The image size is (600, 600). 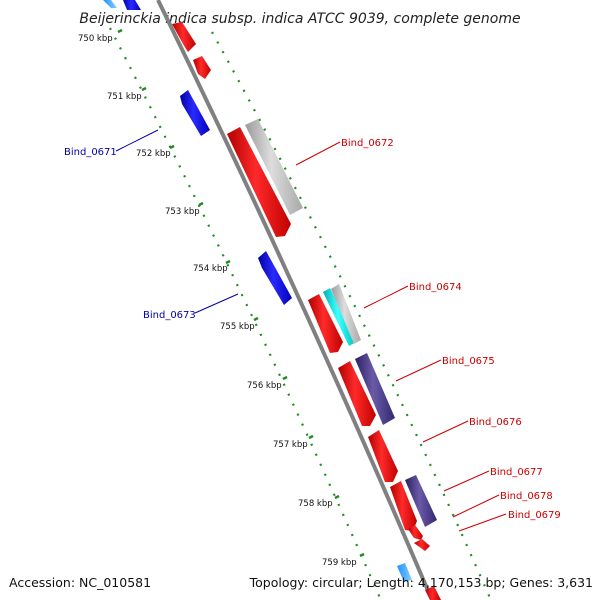 I want to click on tick-label: 759 kbp, so click(x=339, y=563).